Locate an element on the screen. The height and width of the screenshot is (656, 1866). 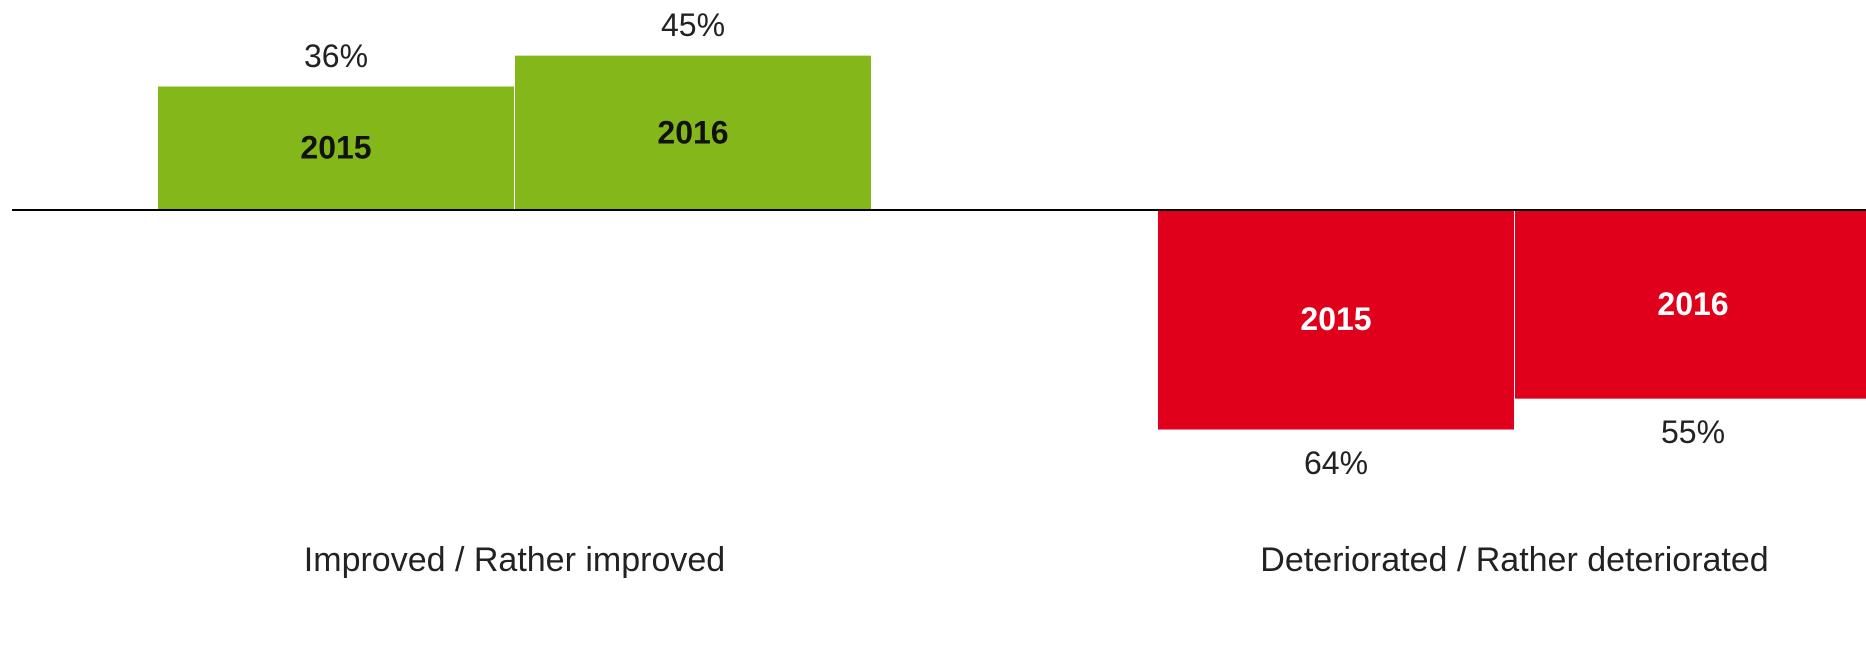
value-label: 45% is located at coordinates (693, 25).